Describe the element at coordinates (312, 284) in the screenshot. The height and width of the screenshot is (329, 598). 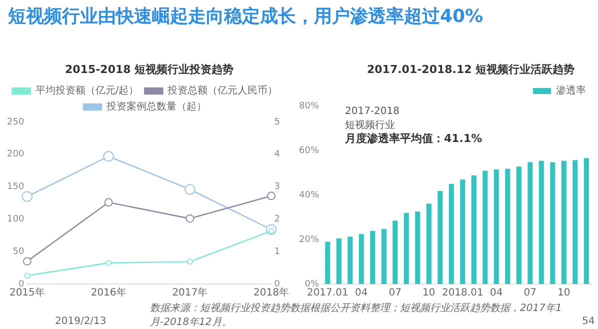
I see `y-tick-label: 0%` at that location.